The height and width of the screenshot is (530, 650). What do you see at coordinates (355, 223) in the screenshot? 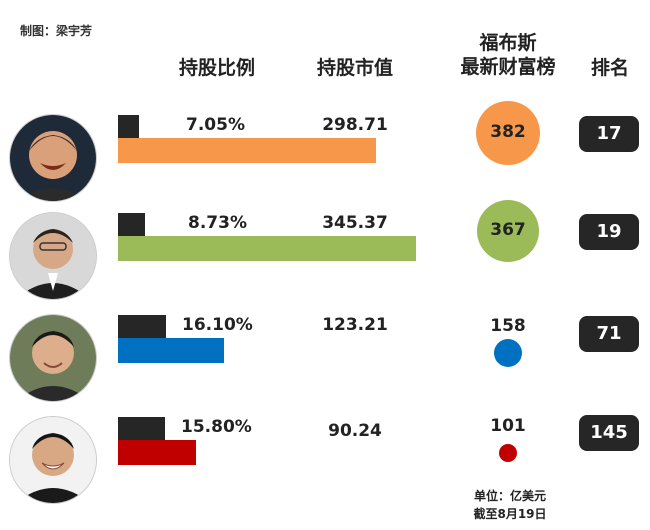
I see `market-value-label: 345.37` at bounding box center [355, 223].